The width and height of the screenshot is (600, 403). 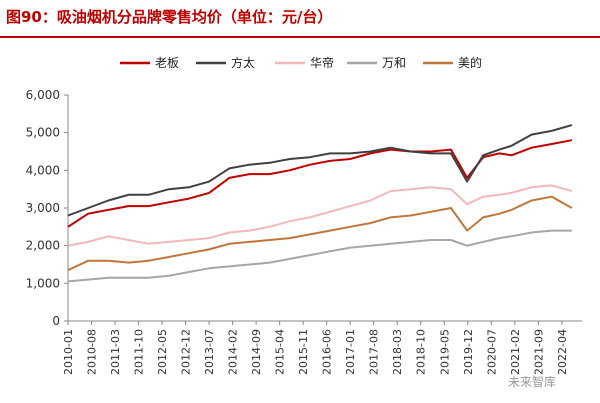 I want to click on legend-label: 老板, so click(x=167, y=63).